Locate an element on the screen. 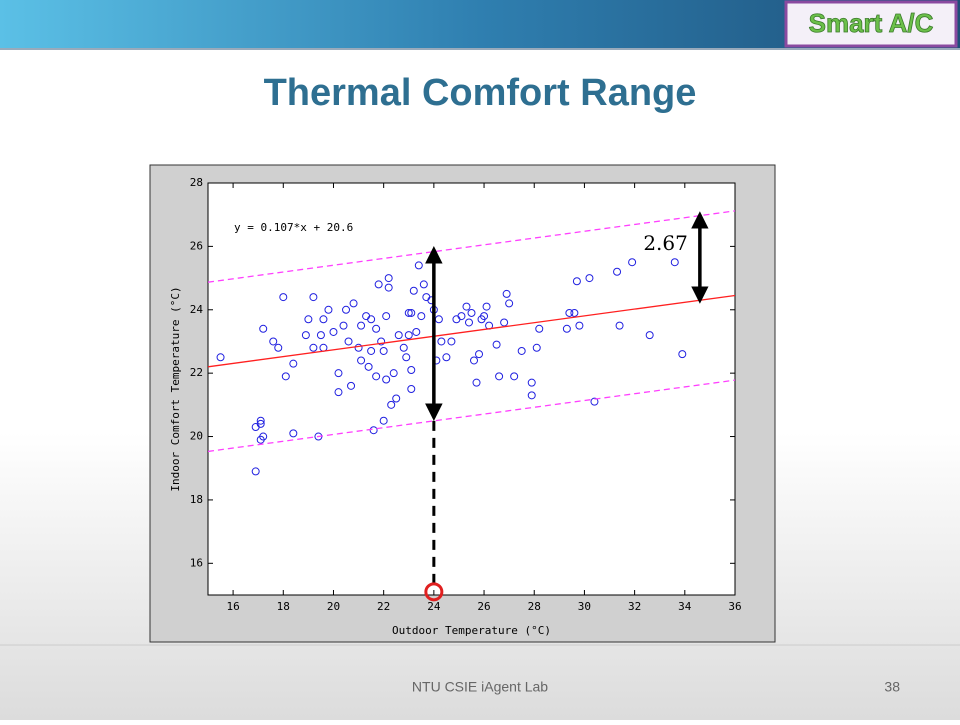  x-tick-label: 28 is located at coordinates (534, 606).